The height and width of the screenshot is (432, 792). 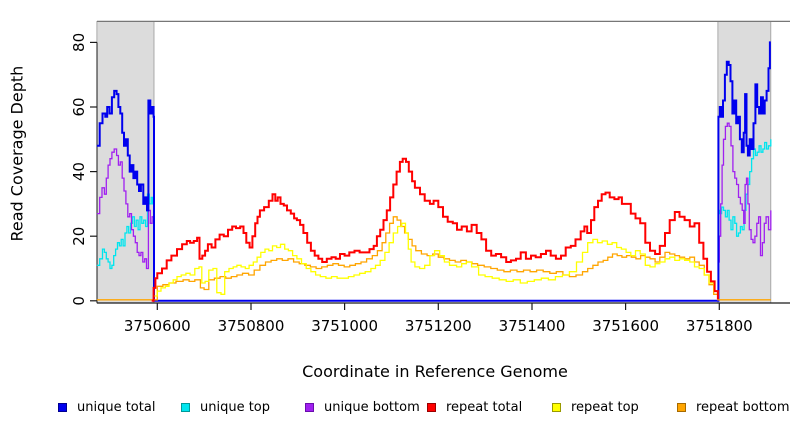 I want to click on x-tick-label: 3751200, so click(x=438, y=326).